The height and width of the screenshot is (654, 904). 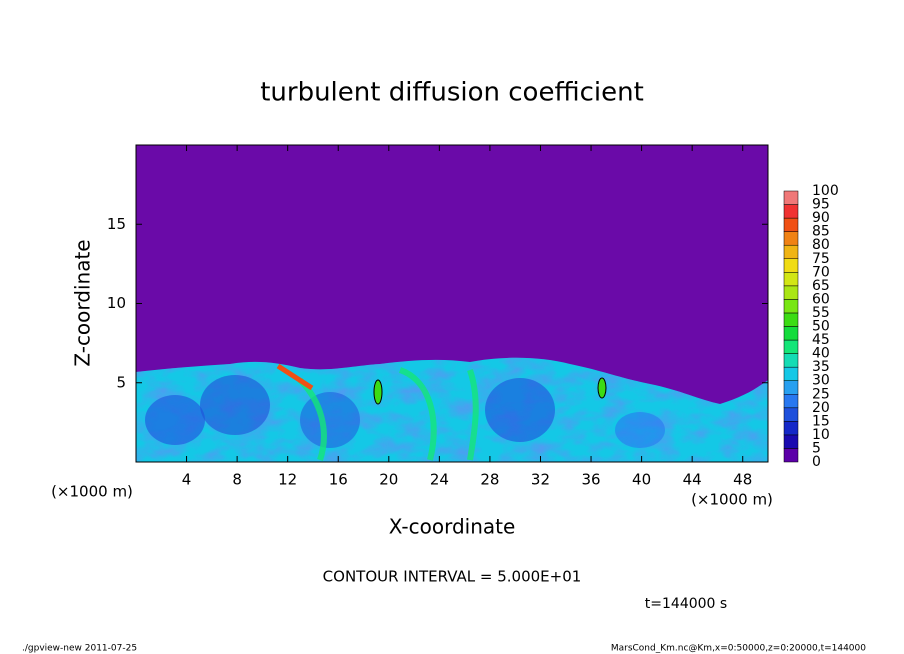 I want to click on y-tick-label: 10, so click(x=116, y=303).